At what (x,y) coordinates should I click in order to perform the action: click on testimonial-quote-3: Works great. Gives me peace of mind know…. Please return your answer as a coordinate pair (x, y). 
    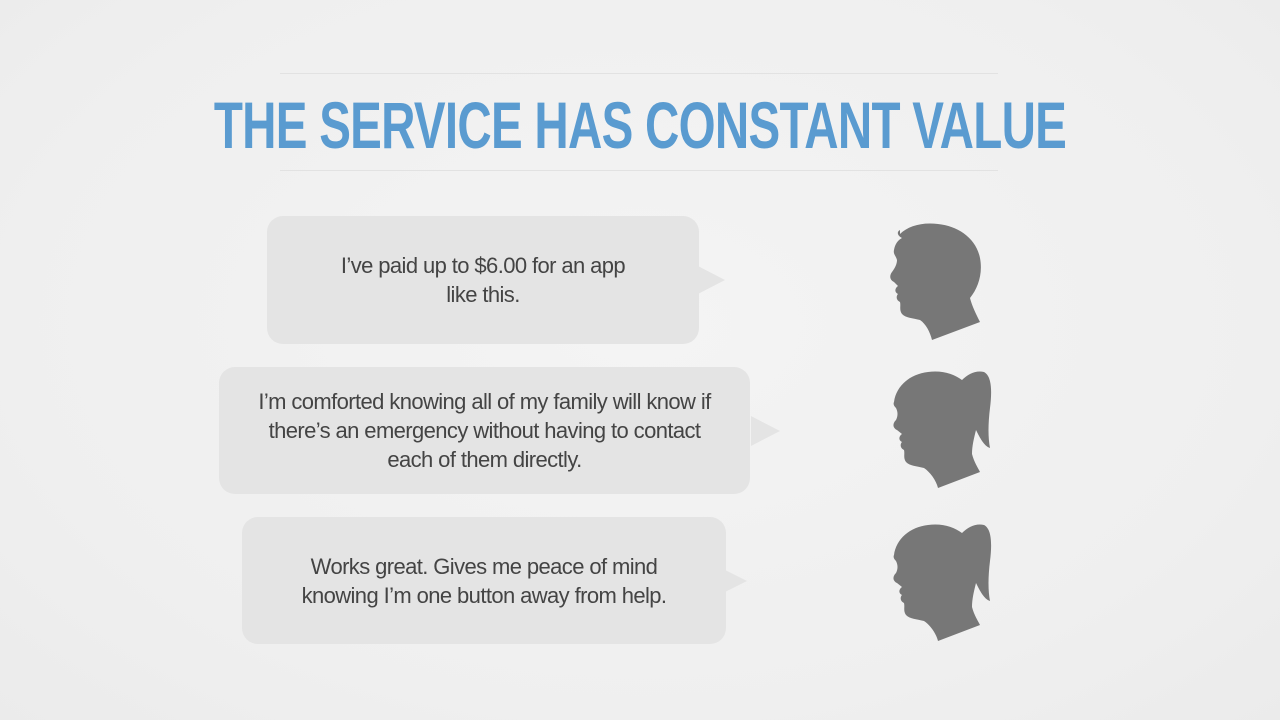
    Looking at the image, I should click on (484, 580).